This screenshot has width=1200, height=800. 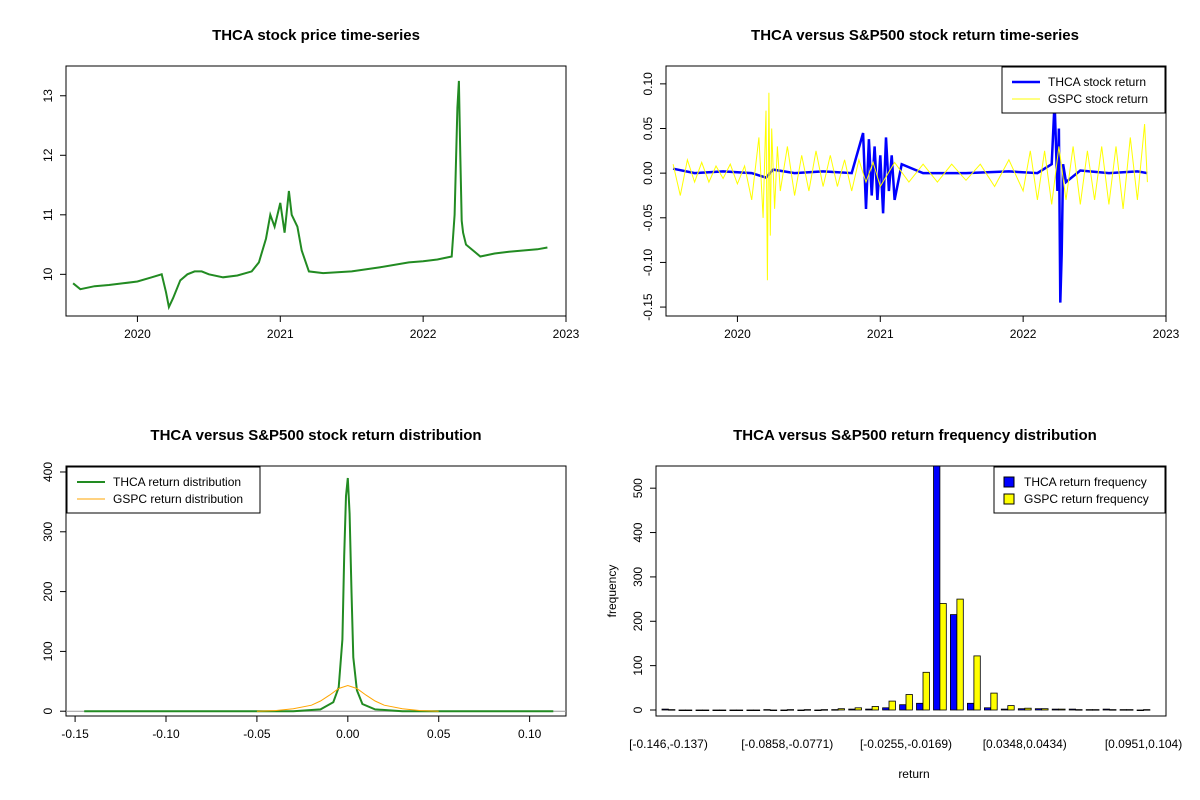 What do you see at coordinates (177, 482) in the screenshot?
I see `legend-label: THCA return distribution` at bounding box center [177, 482].